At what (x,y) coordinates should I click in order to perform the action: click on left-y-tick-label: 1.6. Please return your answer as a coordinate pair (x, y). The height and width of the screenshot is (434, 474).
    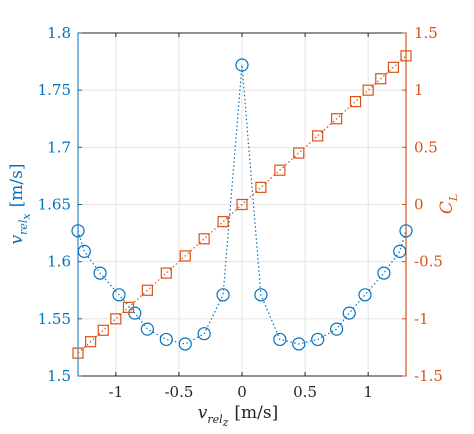
    Looking at the image, I should click on (59, 262).